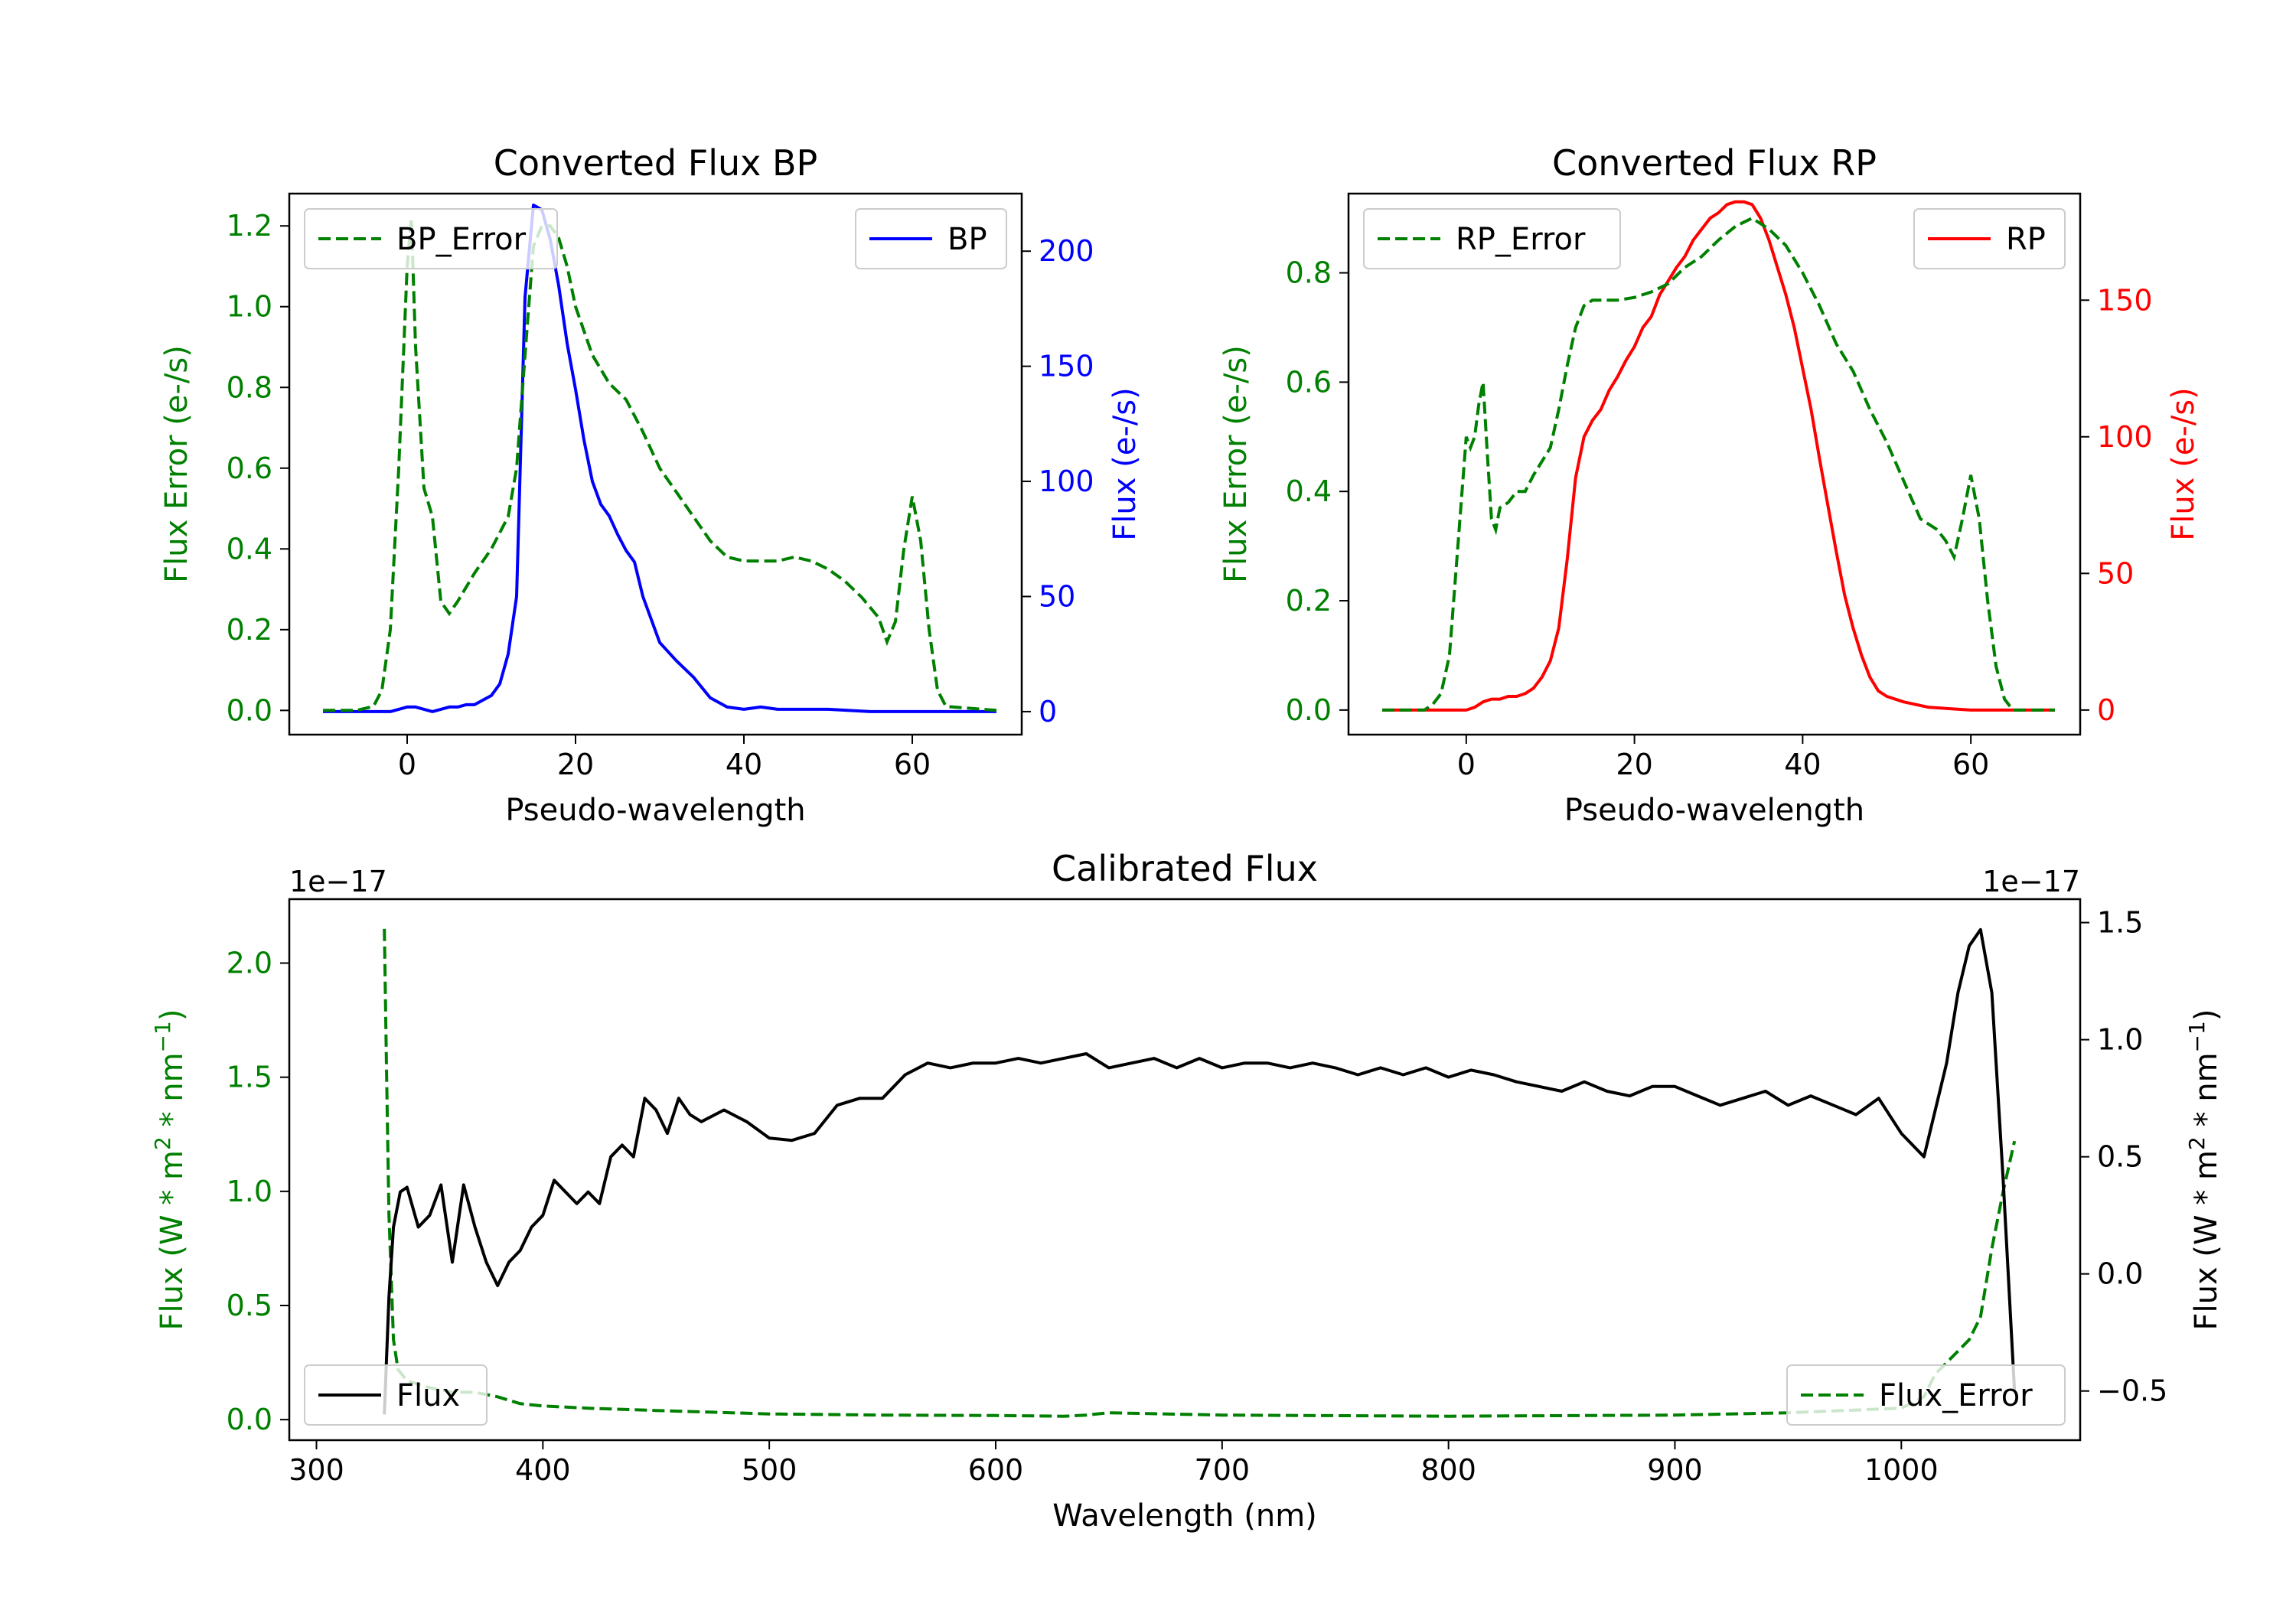 This screenshot has width=2296, height=1607. Describe the element at coordinates (249, 964) in the screenshot. I see `y-left-tick-label: 2.0` at that location.